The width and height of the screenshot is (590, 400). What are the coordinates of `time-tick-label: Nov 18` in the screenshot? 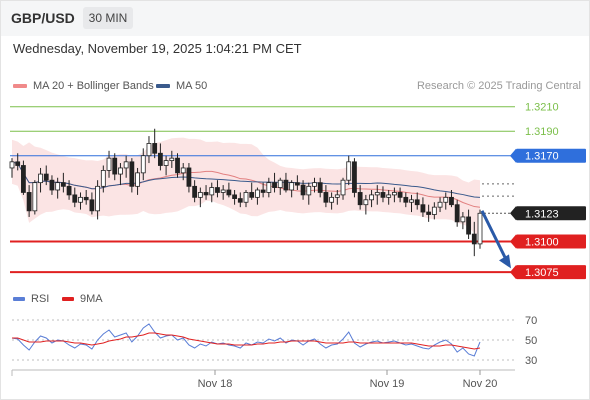 It's located at (215, 384).